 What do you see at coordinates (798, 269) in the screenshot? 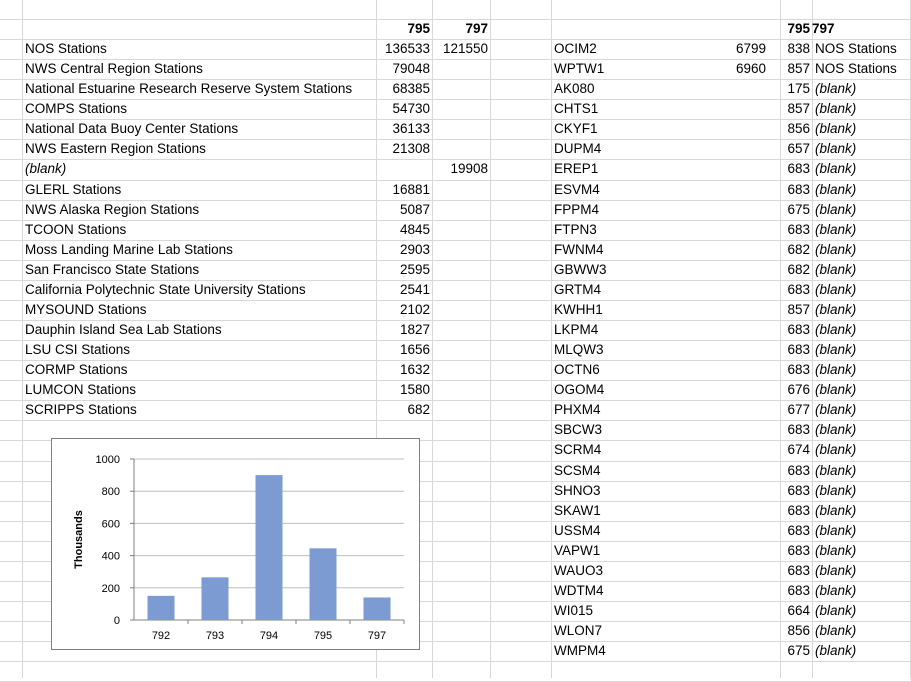
I see `right-row-value-797: 682` at bounding box center [798, 269].